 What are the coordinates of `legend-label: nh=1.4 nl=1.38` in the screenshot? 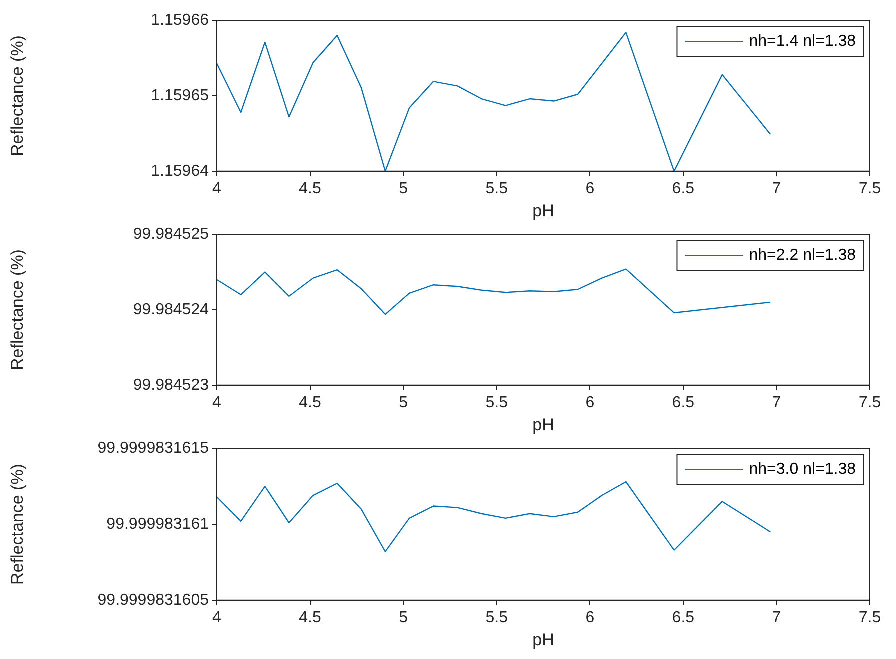 It's located at (802, 41).